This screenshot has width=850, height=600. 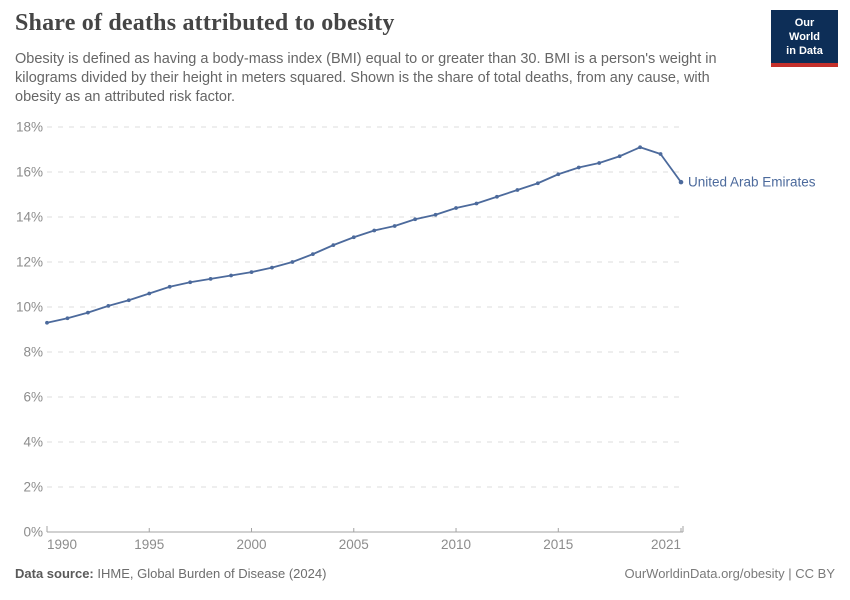 What do you see at coordinates (752, 182) in the screenshot?
I see `entity-label: United Arab Emirates` at bounding box center [752, 182].